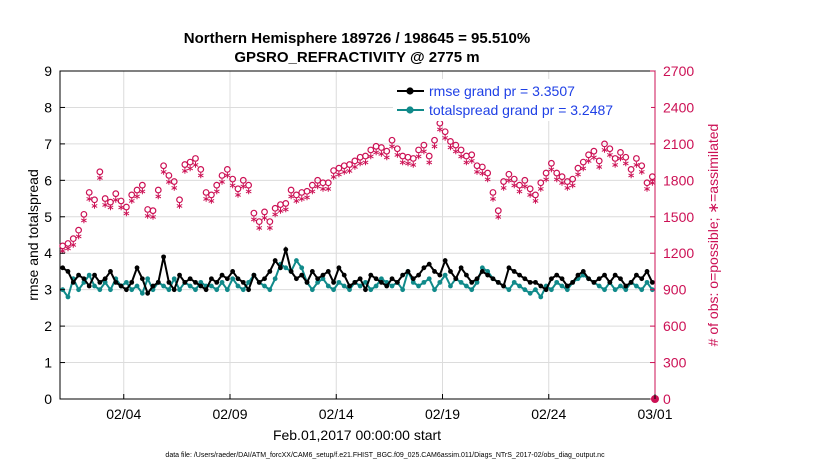  What do you see at coordinates (48, 363) in the screenshot?
I see `y-left-tick-label: 1` at bounding box center [48, 363].